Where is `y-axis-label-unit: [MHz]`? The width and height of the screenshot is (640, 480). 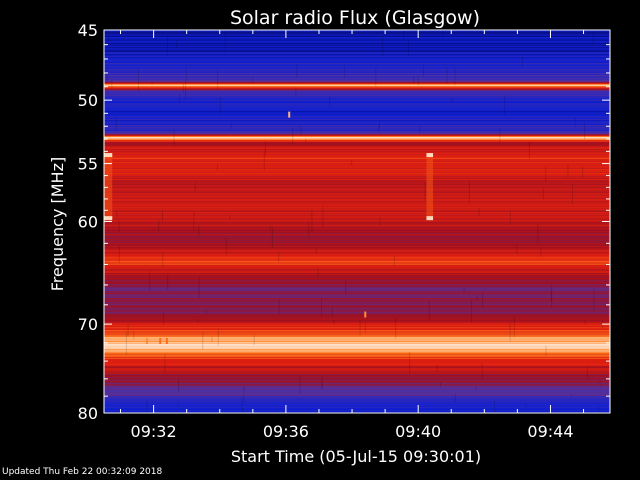
y-axis-label-unit: [MHz] is located at coordinates (57, 180).